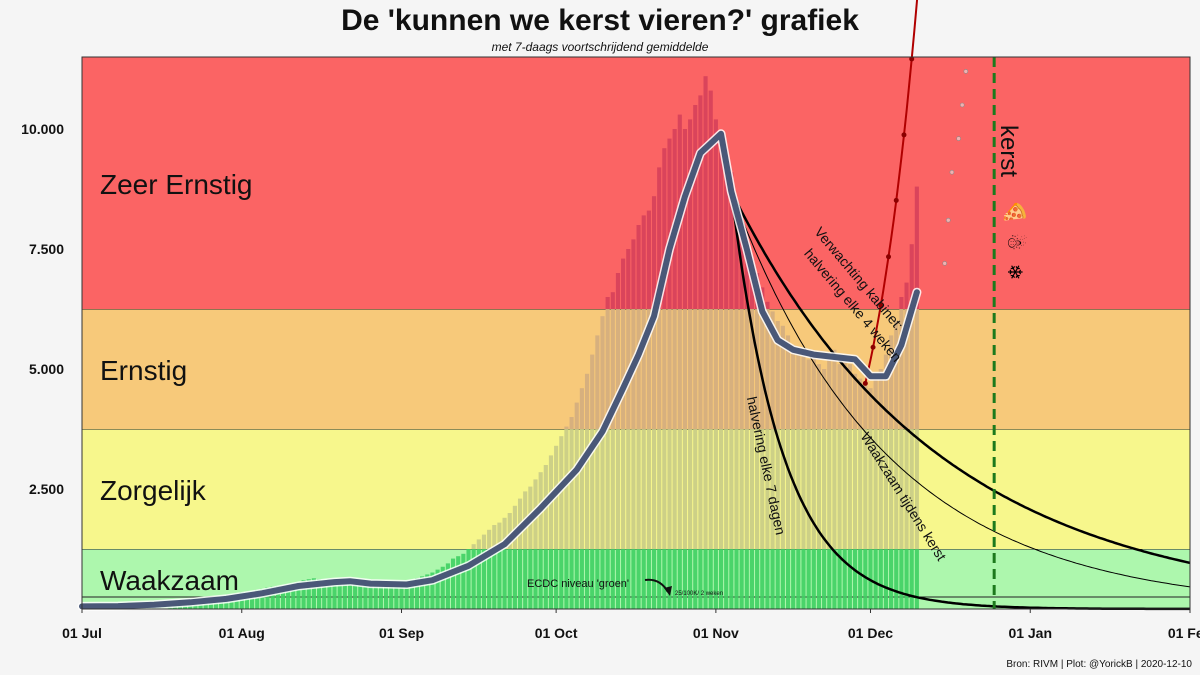 The height and width of the screenshot is (675, 1200). I want to click on christmas-icon: 🍕, so click(1015, 212).